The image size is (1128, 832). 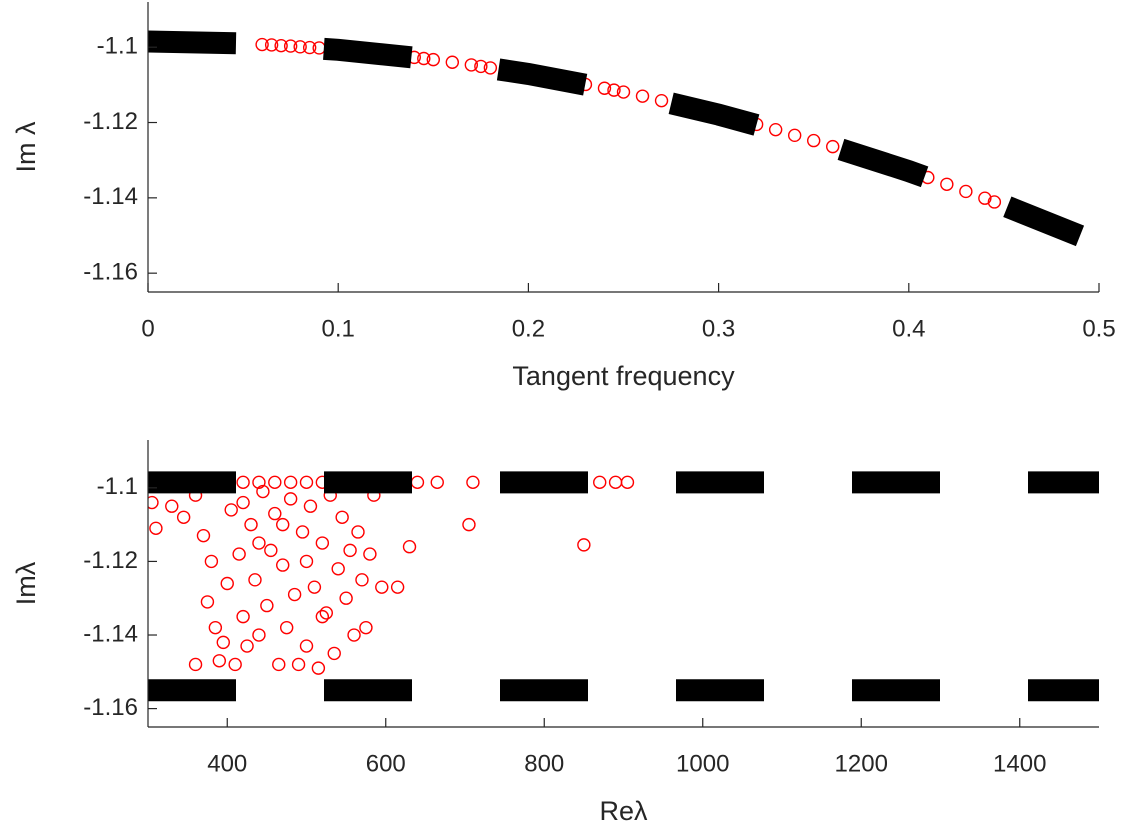 I want to click on x-tick-label: 400, so click(x=227, y=763).